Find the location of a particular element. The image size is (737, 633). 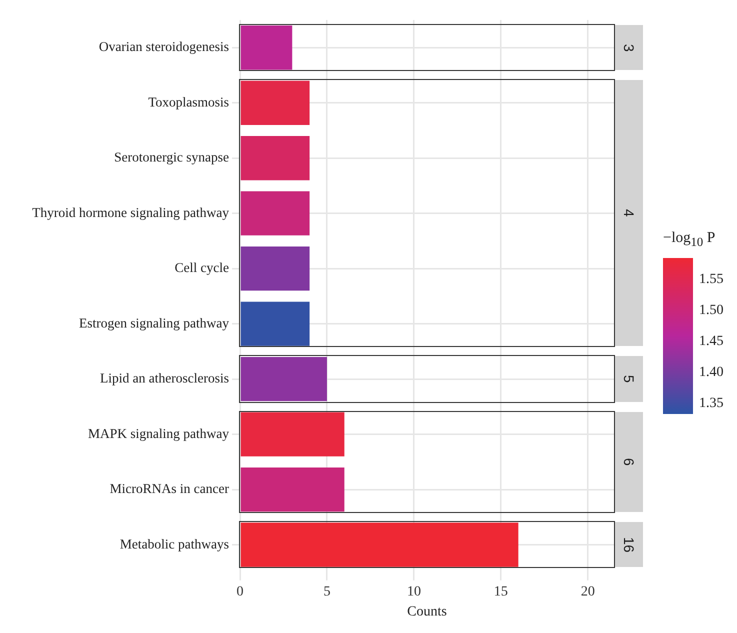

y-tick-label: Lipid an atherosclerosis is located at coordinates (164, 378).